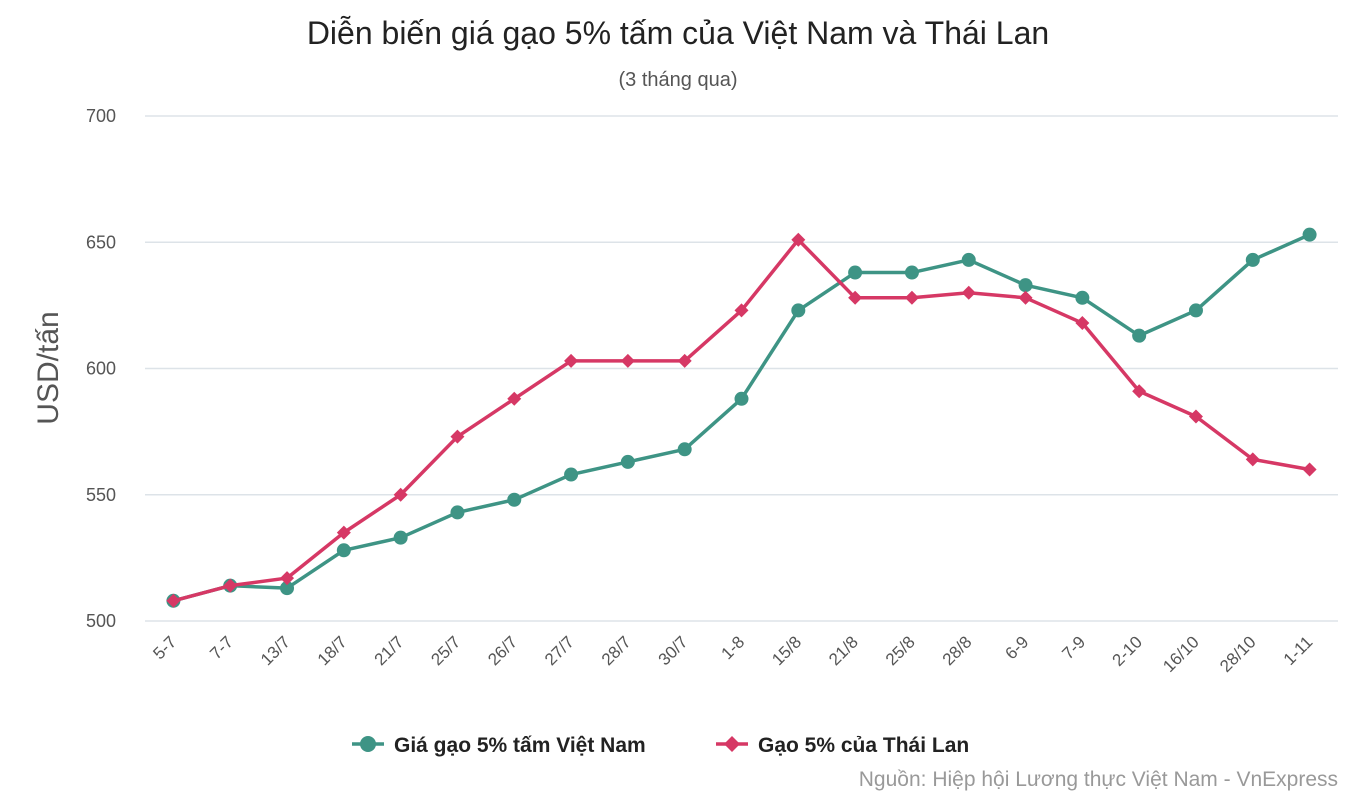 This screenshot has width=1356, height=800. I want to click on y-tick-label: 650, so click(101, 242).